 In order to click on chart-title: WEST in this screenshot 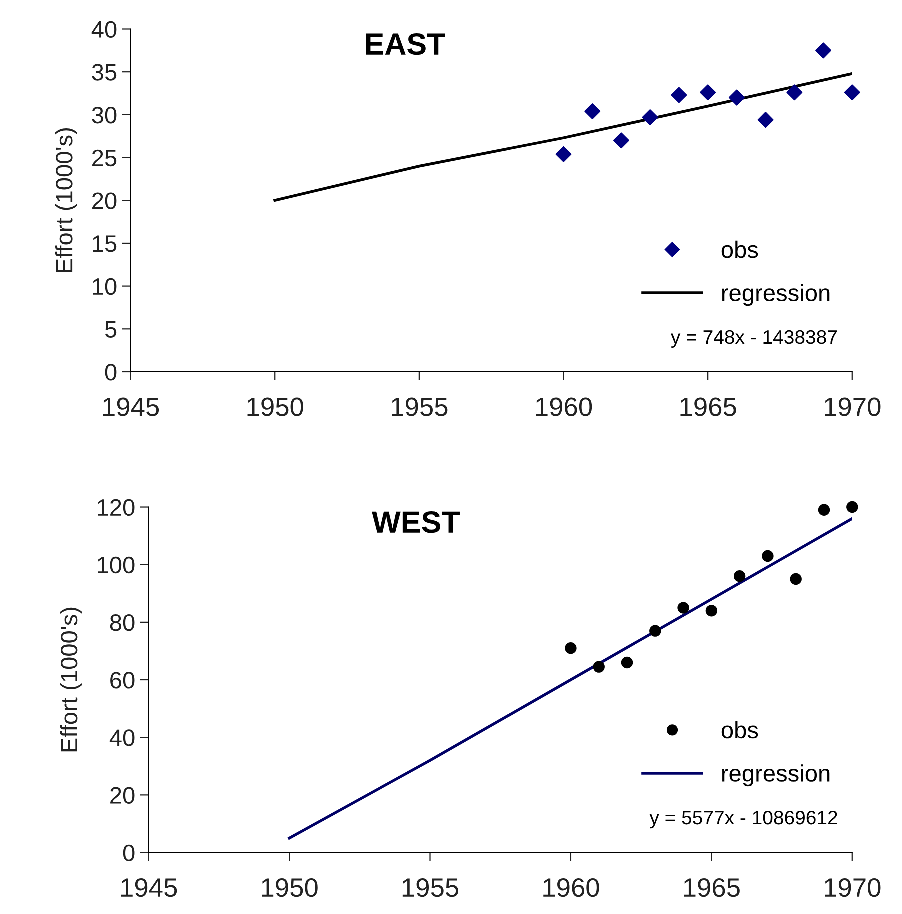, I will do `click(416, 523)`.